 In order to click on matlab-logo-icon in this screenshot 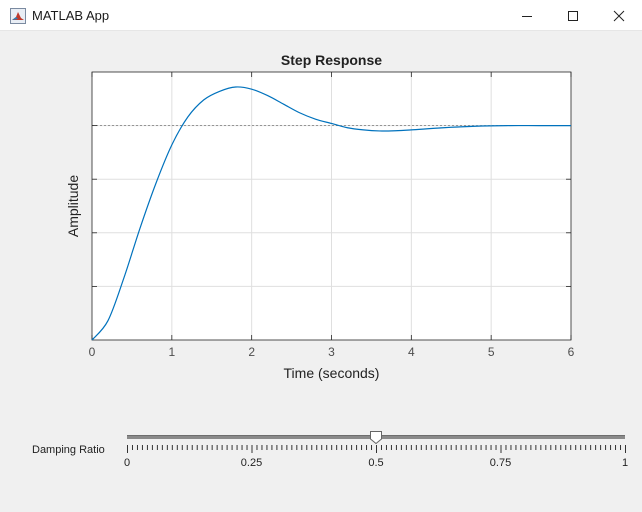, I will do `click(18, 16)`.